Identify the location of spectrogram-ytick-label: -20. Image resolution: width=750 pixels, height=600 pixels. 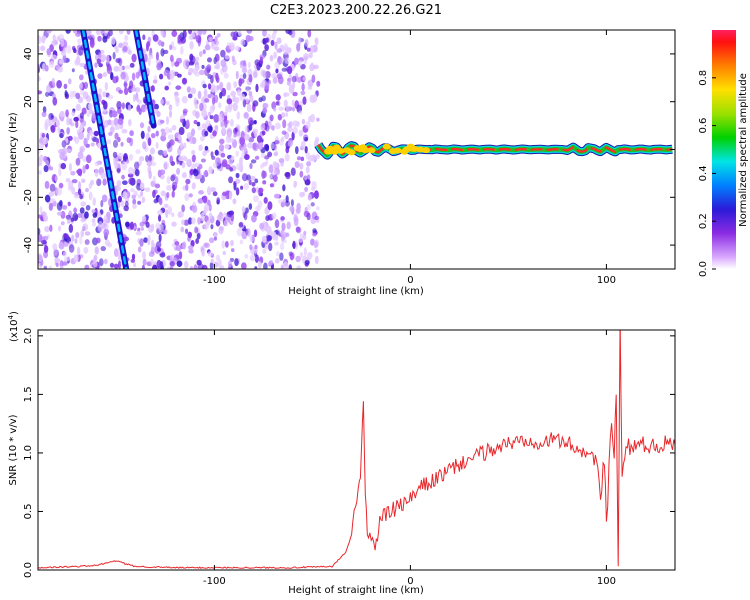
(28, 197).